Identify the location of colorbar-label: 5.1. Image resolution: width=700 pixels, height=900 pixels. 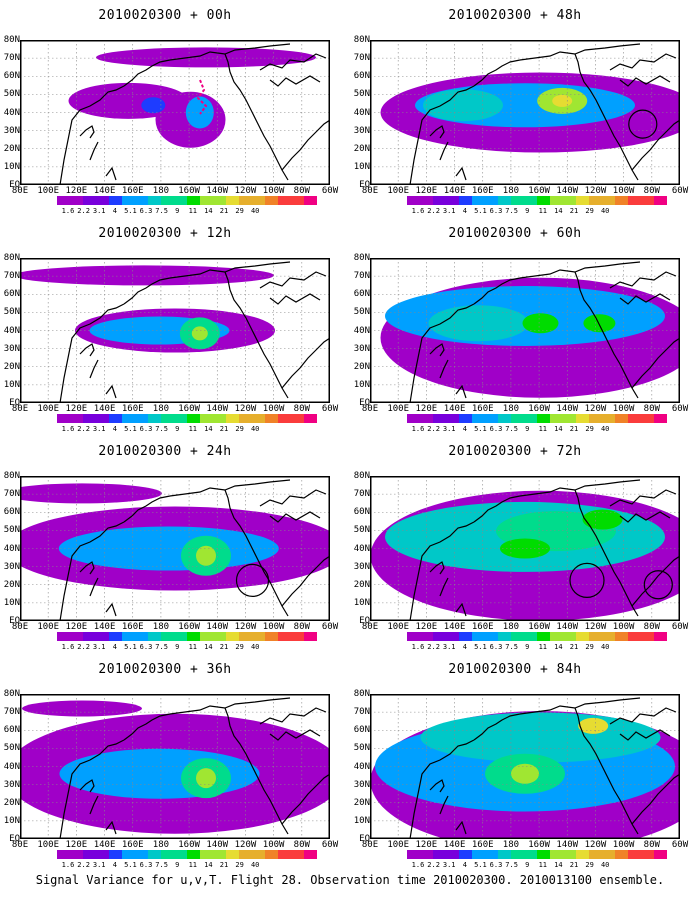
(130, 647).